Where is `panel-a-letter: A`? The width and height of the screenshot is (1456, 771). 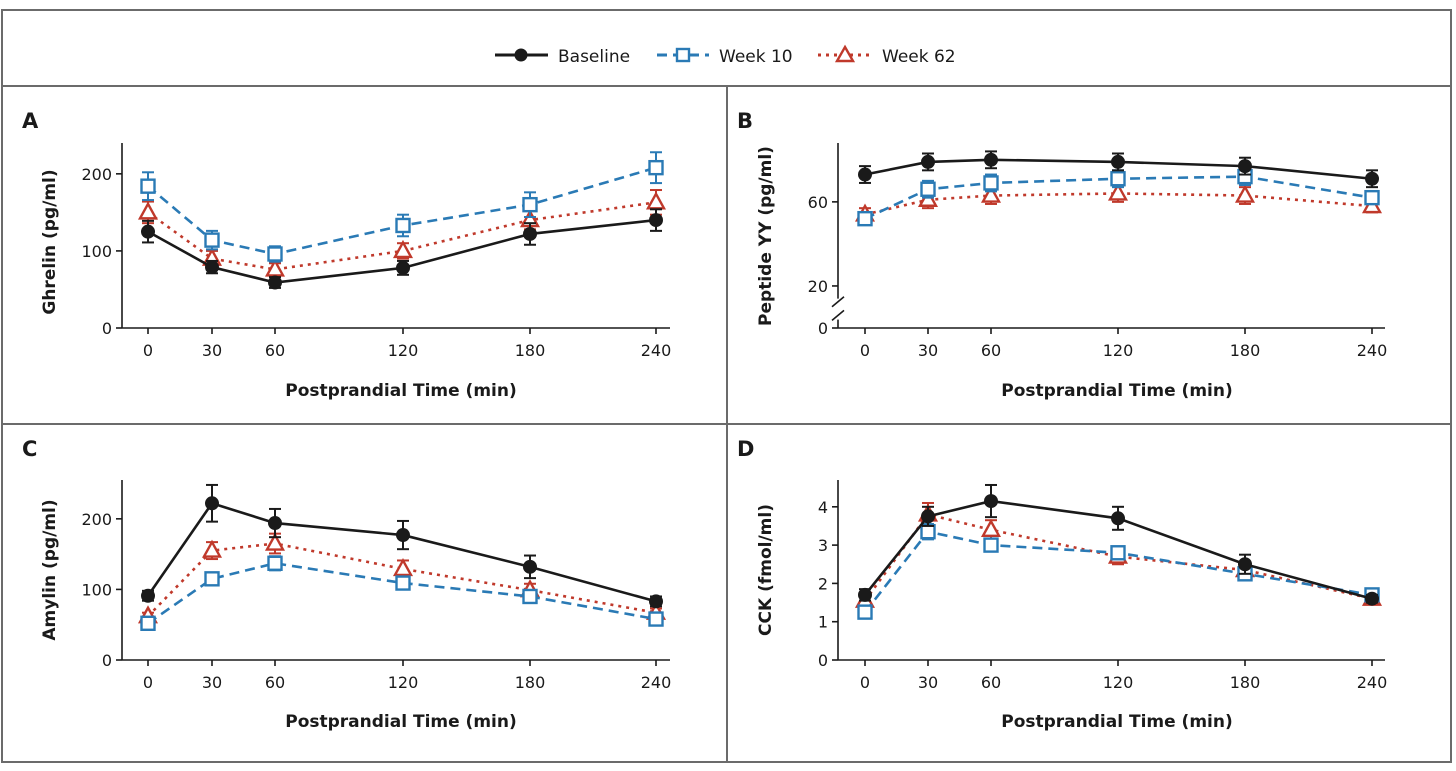
panel-a-letter: A is located at coordinates (30, 121).